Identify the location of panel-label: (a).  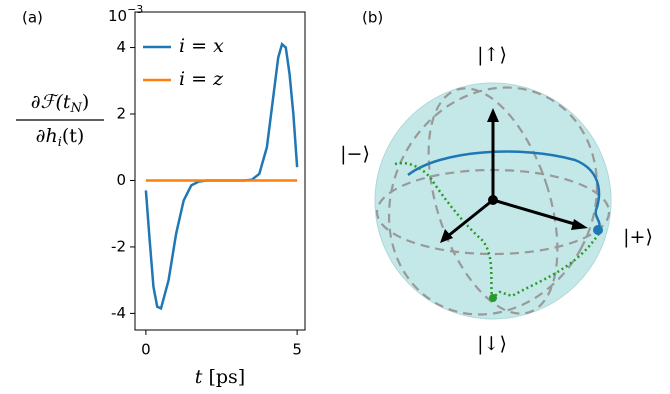
(32, 18).